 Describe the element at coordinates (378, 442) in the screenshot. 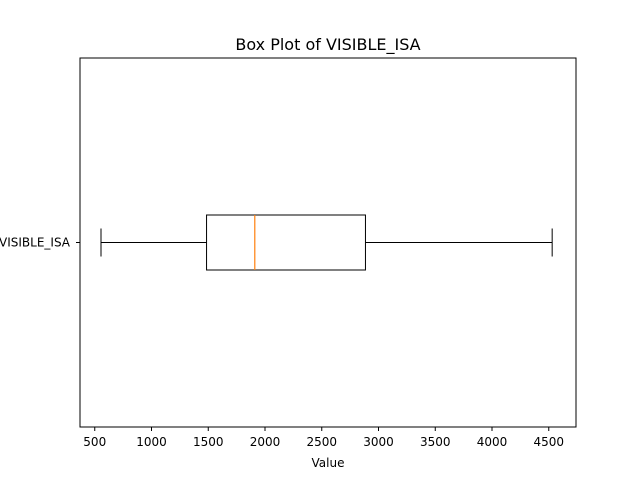

I see `x-tick-label: 3000` at that location.